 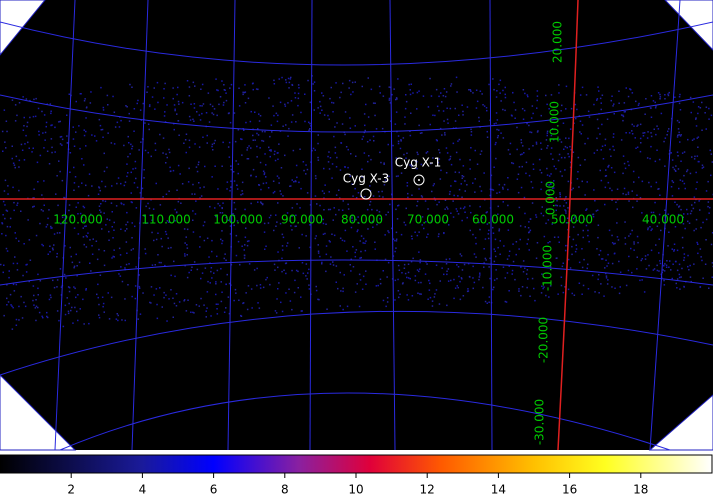 I want to click on source-label: Cyg X-1, so click(x=418, y=163).